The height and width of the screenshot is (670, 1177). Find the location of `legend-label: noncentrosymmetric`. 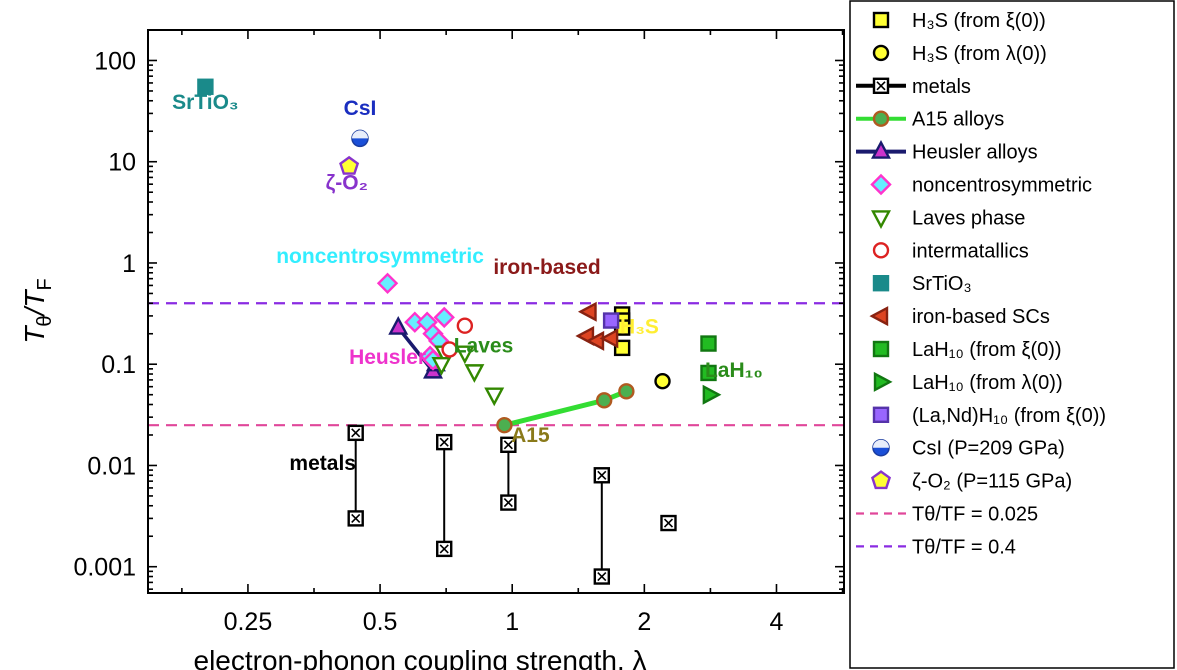

legend-label: noncentrosymmetric is located at coordinates (1002, 186).